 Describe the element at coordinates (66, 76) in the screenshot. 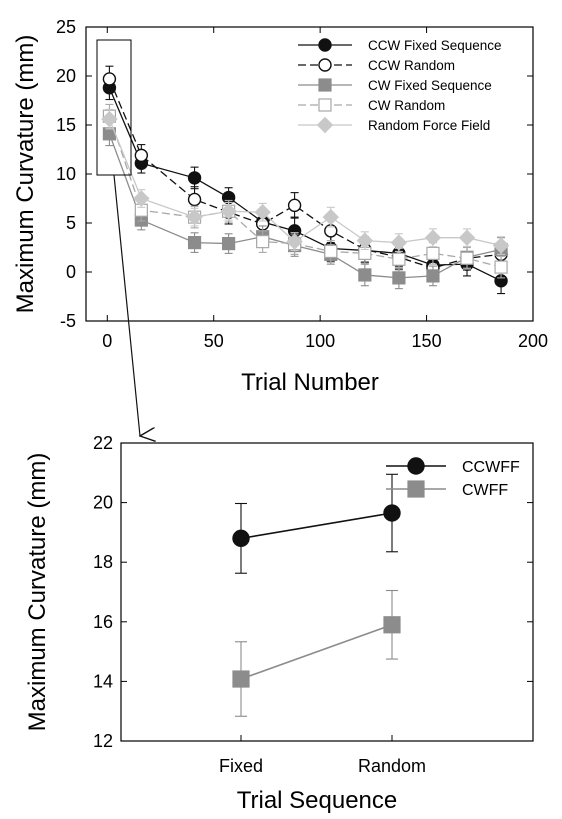

I see `top-y-tick-label: 20` at that location.